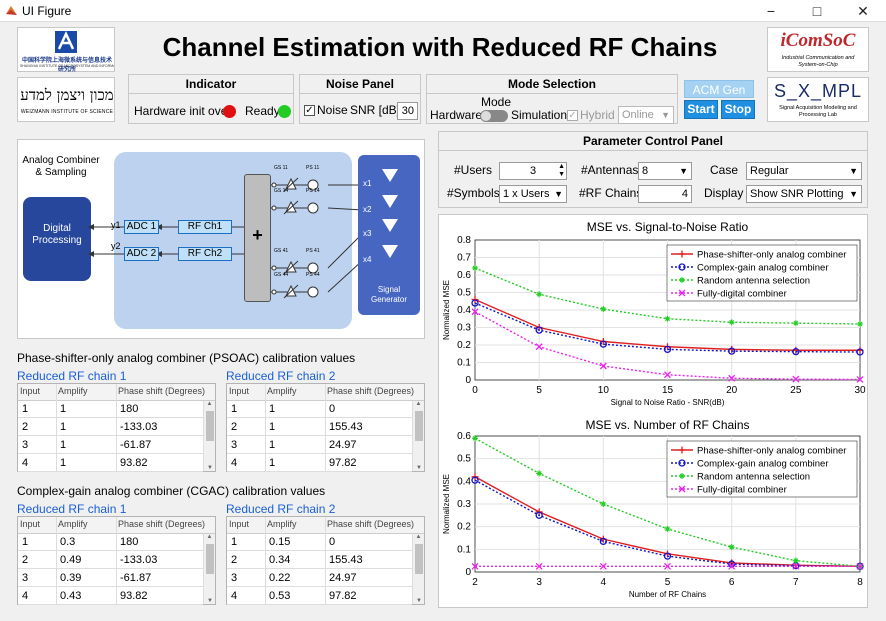 Image resolution: width=886 pixels, height=621 pixels. What do you see at coordinates (572, 115) in the screenshot?
I see `hybrid-checkbox: ✓` at bounding box center [572, 115].